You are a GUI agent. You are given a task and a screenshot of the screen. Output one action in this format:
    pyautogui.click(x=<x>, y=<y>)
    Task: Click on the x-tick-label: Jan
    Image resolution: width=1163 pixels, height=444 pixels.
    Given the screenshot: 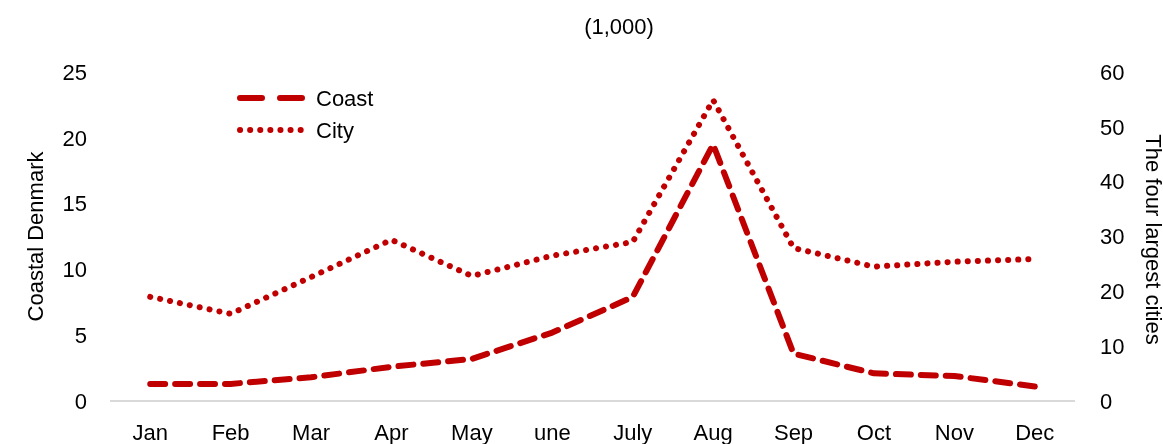 What is the action you would take?
    pyautogui.click(x=150, y=432)
    